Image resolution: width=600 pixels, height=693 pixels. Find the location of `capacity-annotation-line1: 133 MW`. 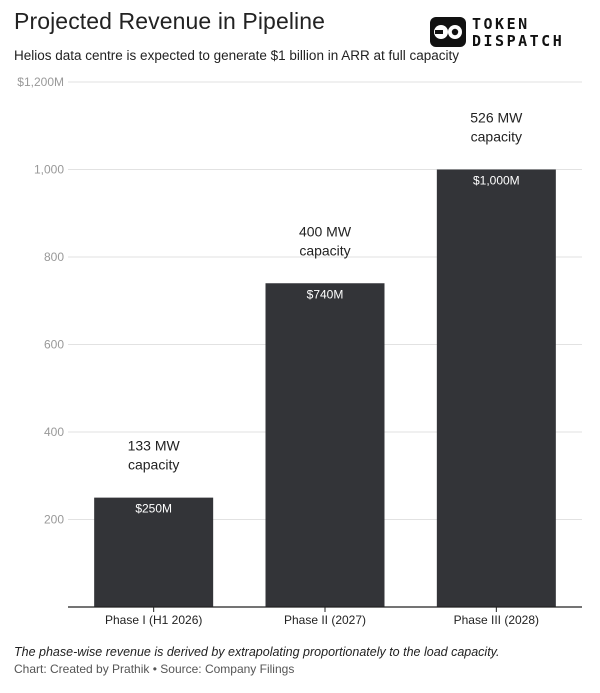

capacity-annotation-line1: 133 MW is located at coordinates (154, 446).